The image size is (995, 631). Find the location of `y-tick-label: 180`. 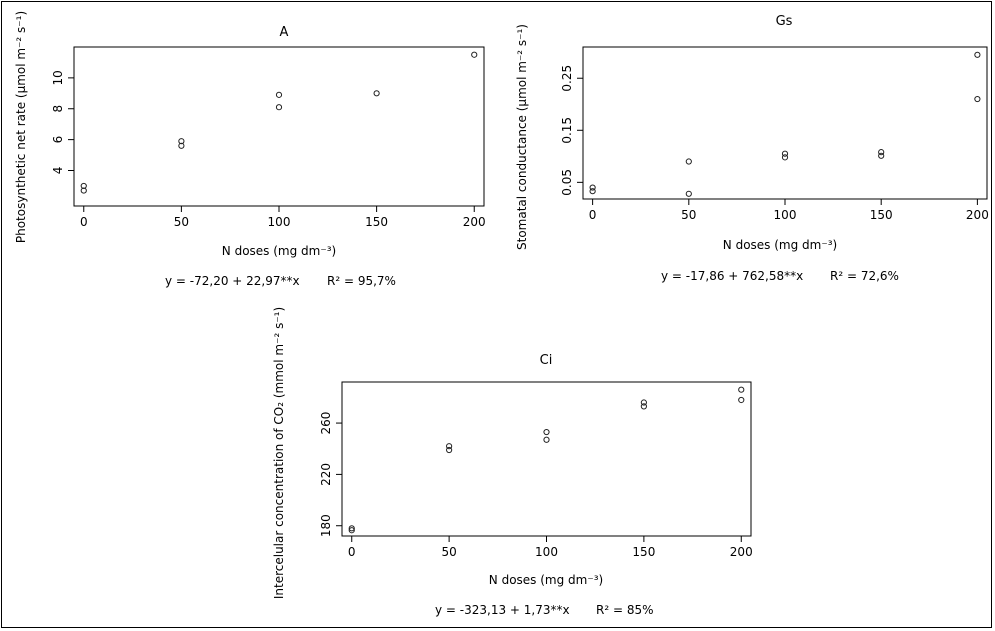

y-tick-label: 180 is located at coordinates (326, 525).